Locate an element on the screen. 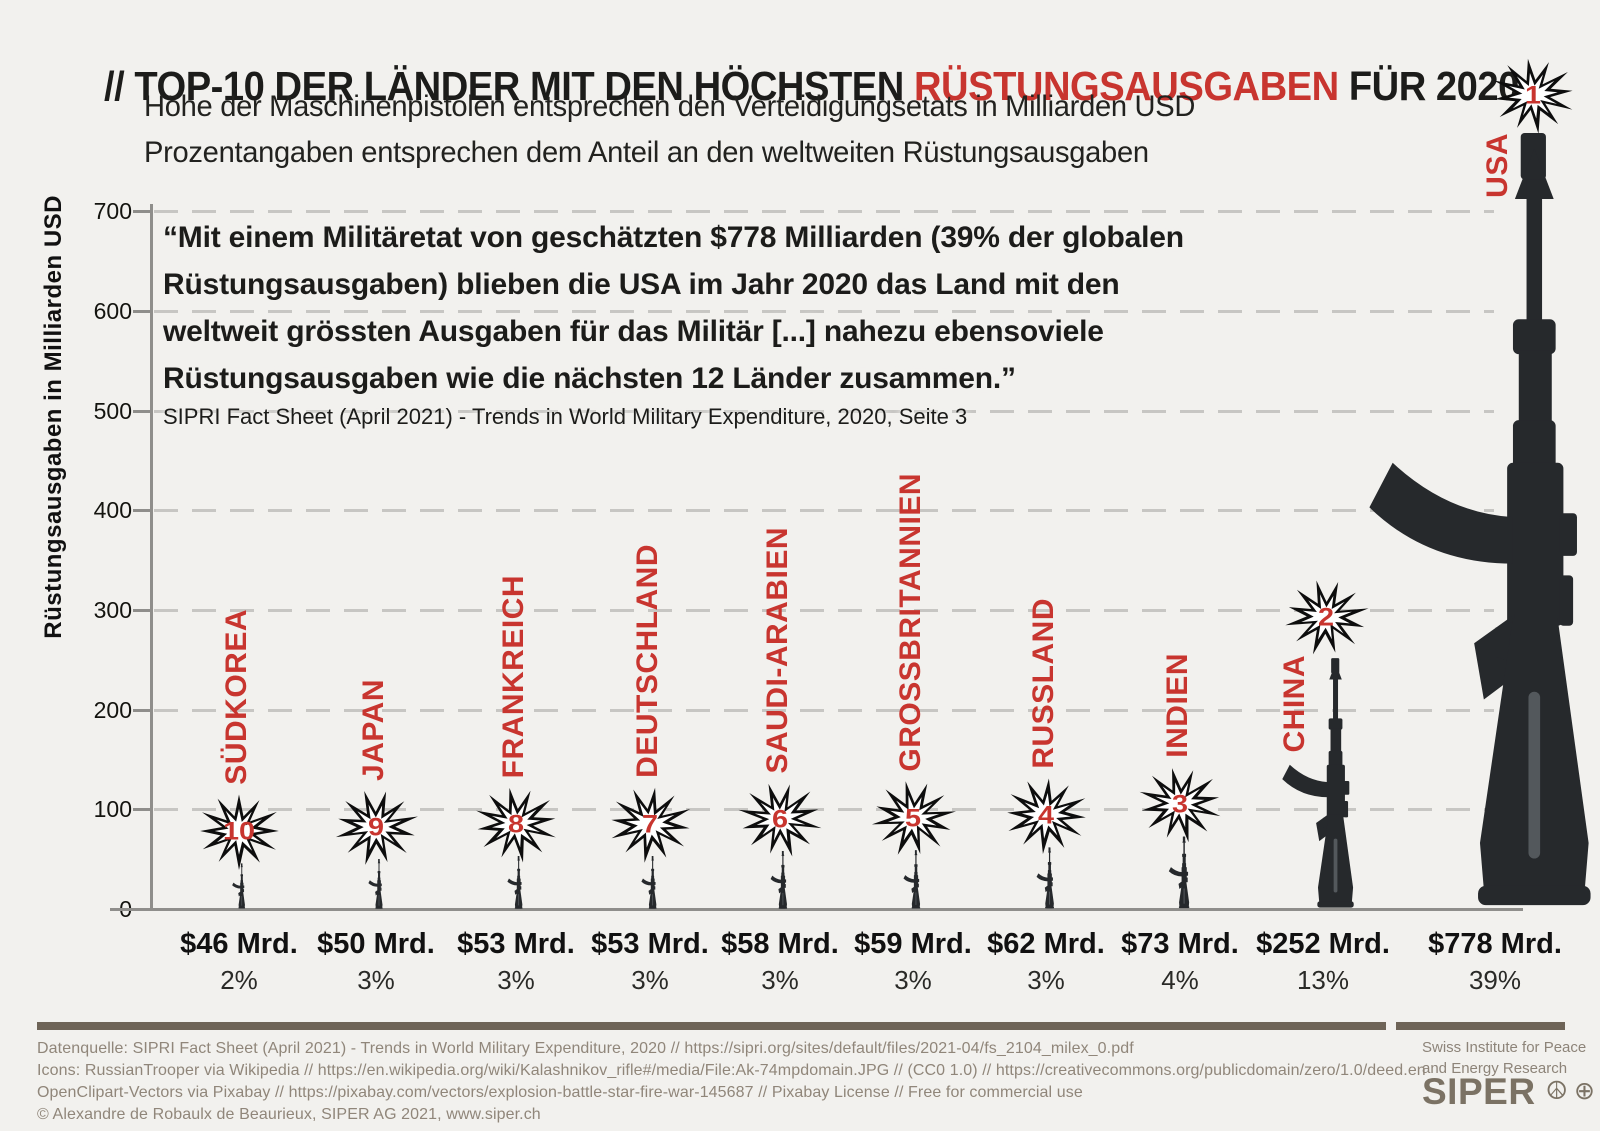 The height and width of the screenshot is (1131, 1600). value-label-deutschland: $53 Mrd. is located at coordinates (650, 944).